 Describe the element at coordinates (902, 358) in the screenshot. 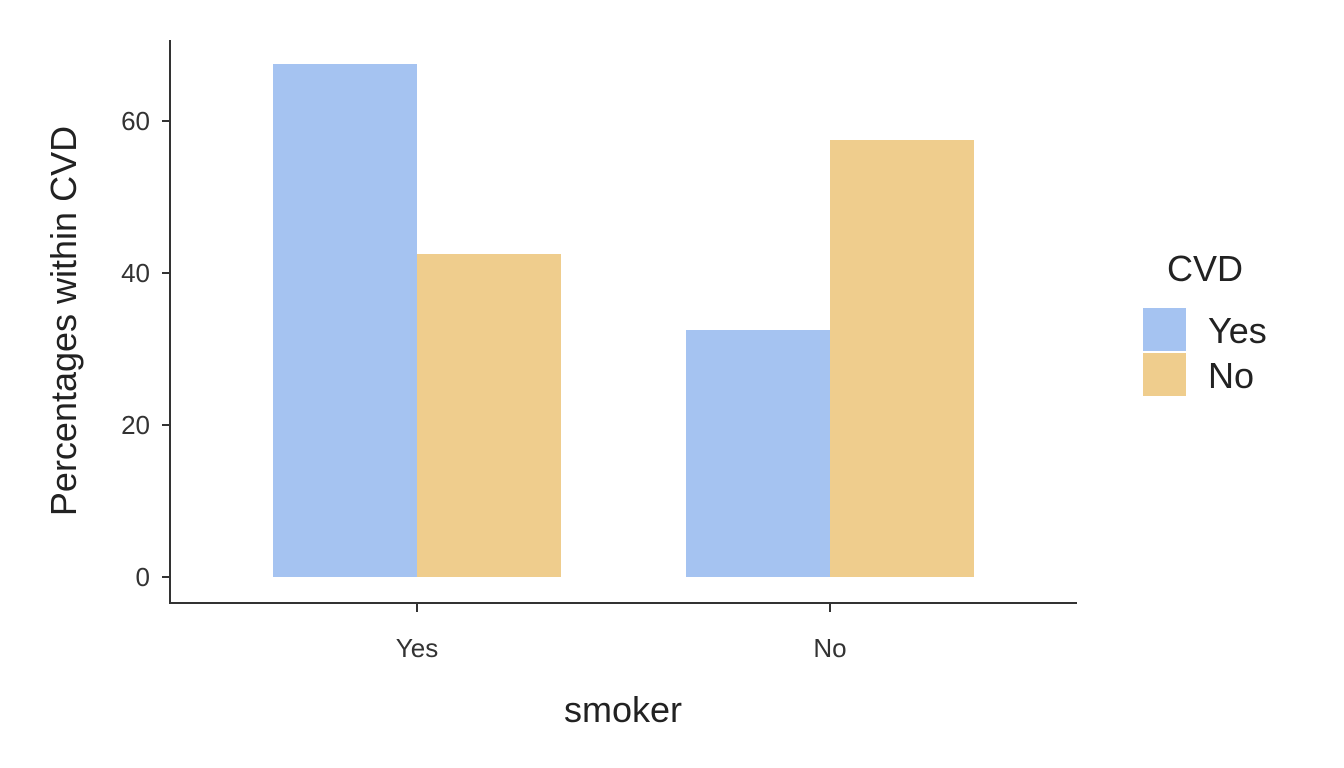

I see `bar-no-no` at that location.